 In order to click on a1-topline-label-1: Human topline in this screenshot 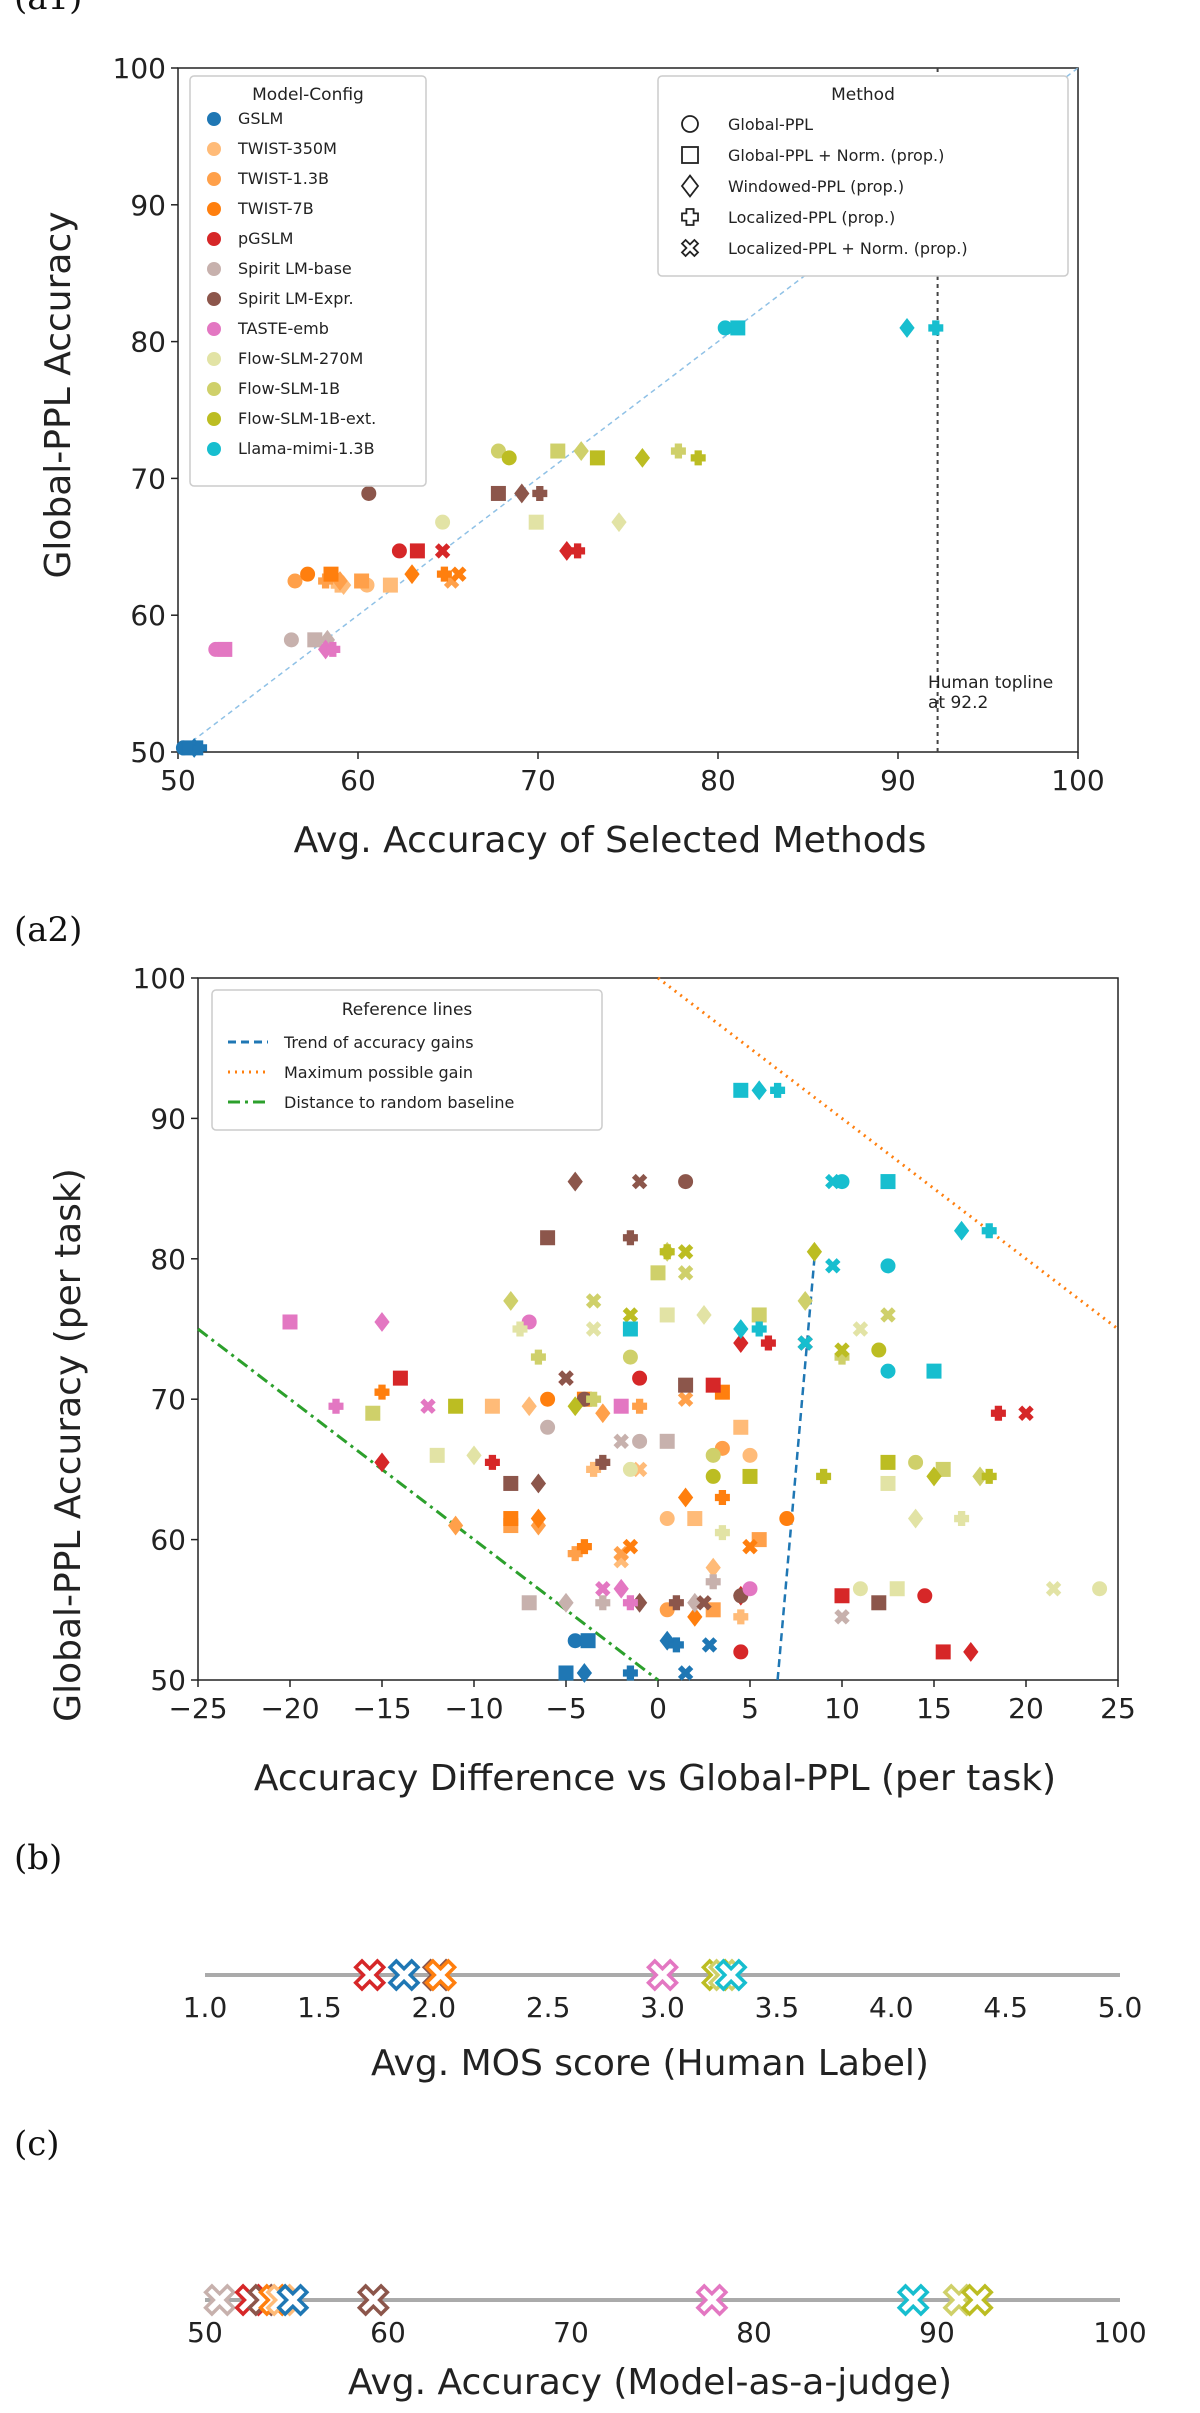, I will do `click(990, 683)`.